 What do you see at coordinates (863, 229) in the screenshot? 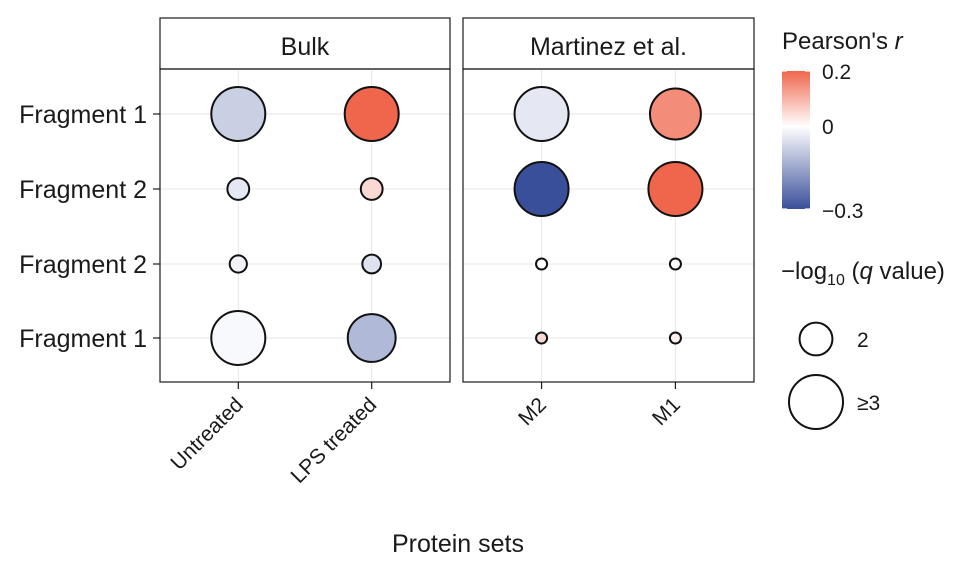
I see `legend: Pearson's r 0.2 0 −0.3 −log10 (q value) 2 ≥3` at bounding box center [863, 229].